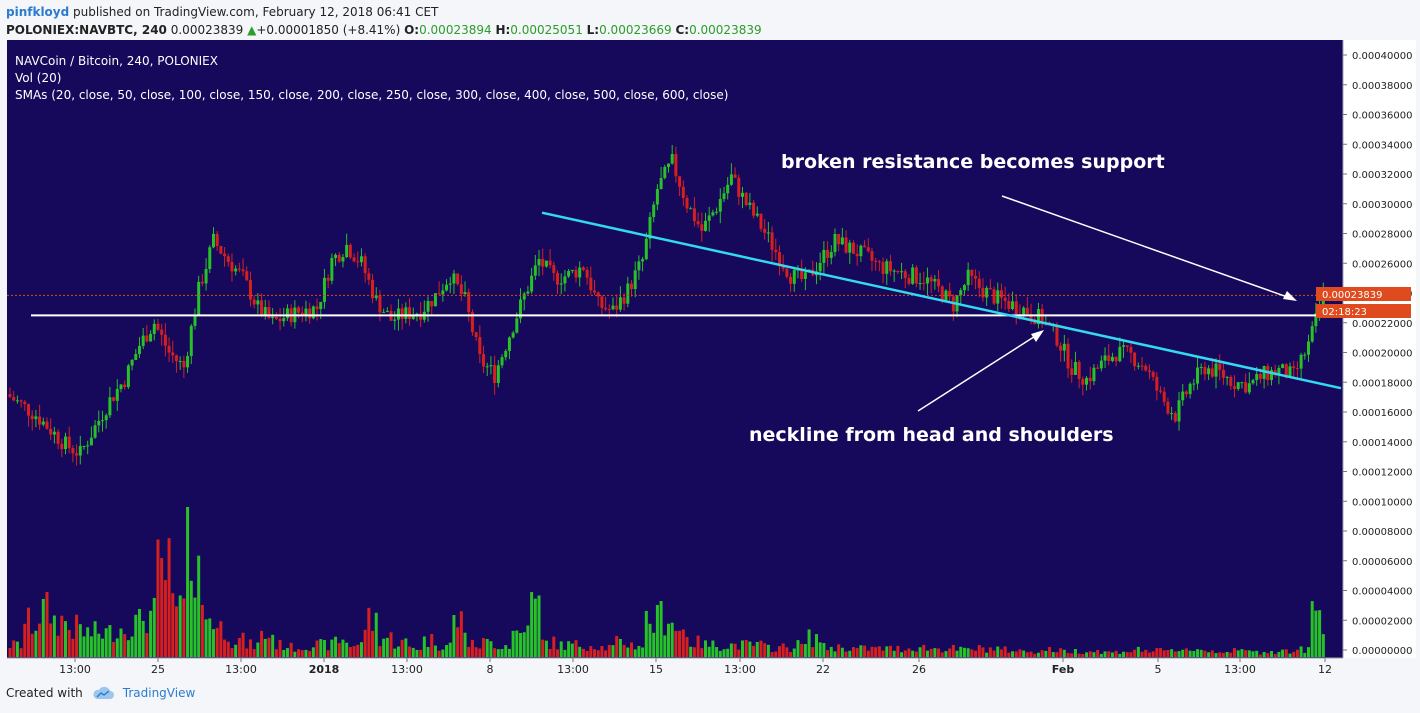 The height and width of the screenshot is (713, 1420). Describe the element at coordinates (635, 30) in the screenshot. I see `low-value: 0.00023669` at that location.